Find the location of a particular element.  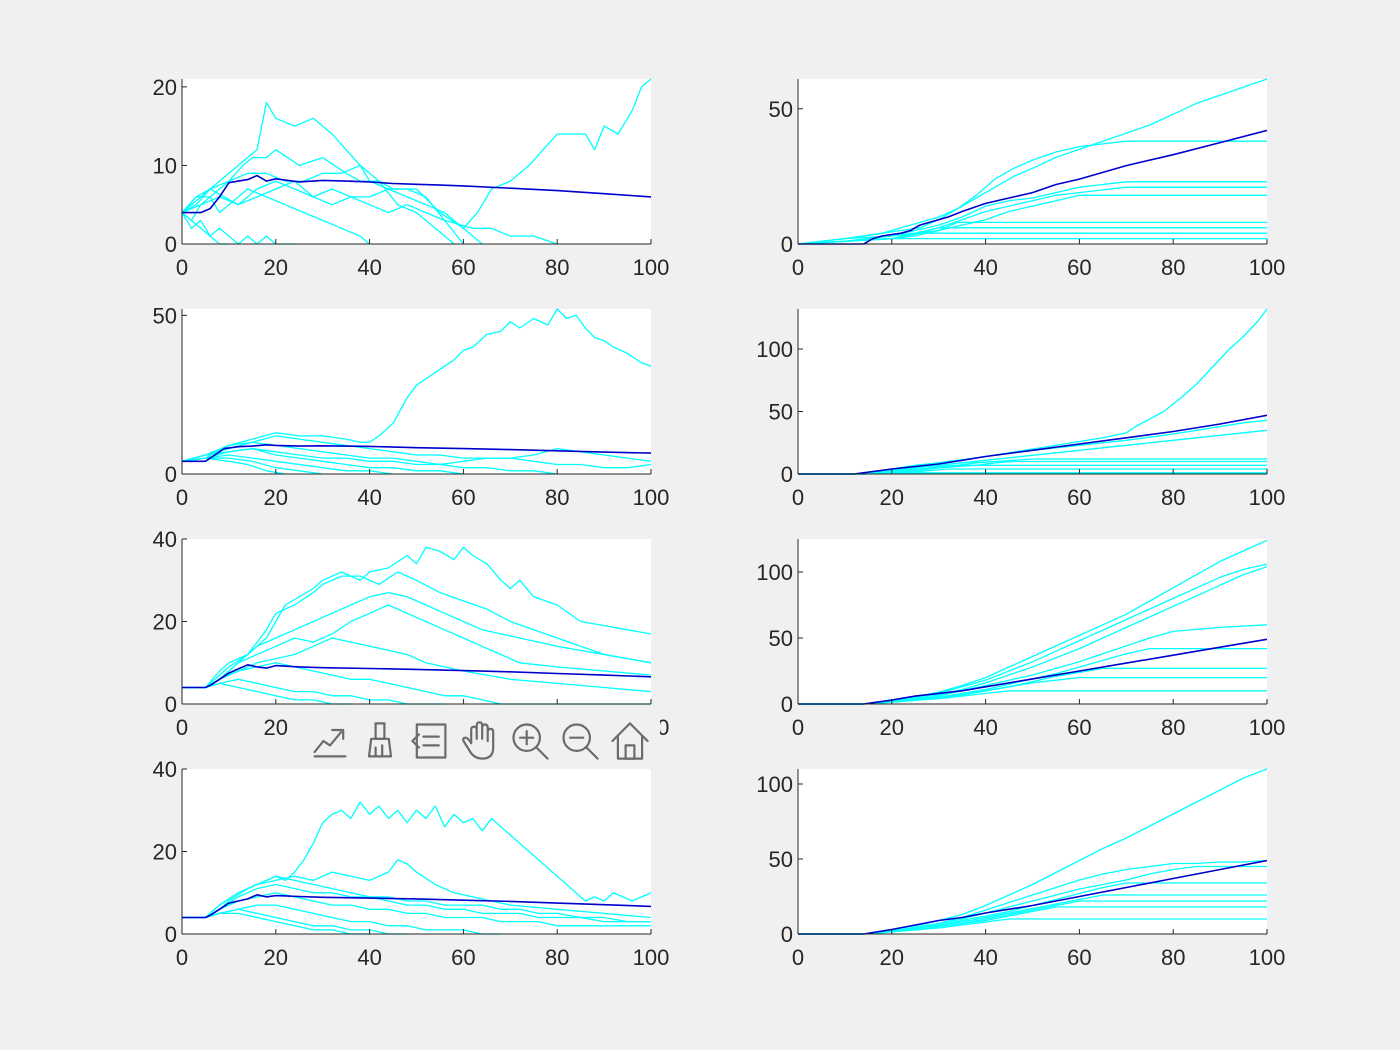

subplot-row4-right: 0 20 40 60 80 100 0 50 100 is located at coordinates (1021, 869).